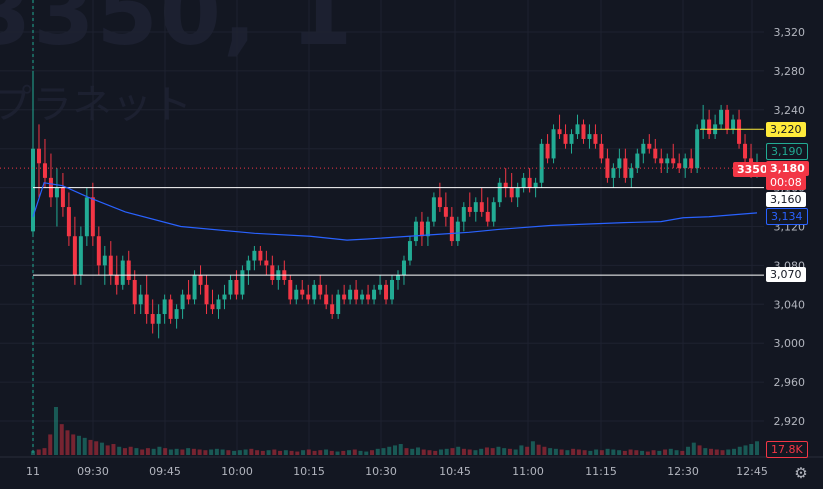  Describe the element at coordinates (801, 473) in the screenshot. I see `settings-gear-icon: ⚙` at that location.